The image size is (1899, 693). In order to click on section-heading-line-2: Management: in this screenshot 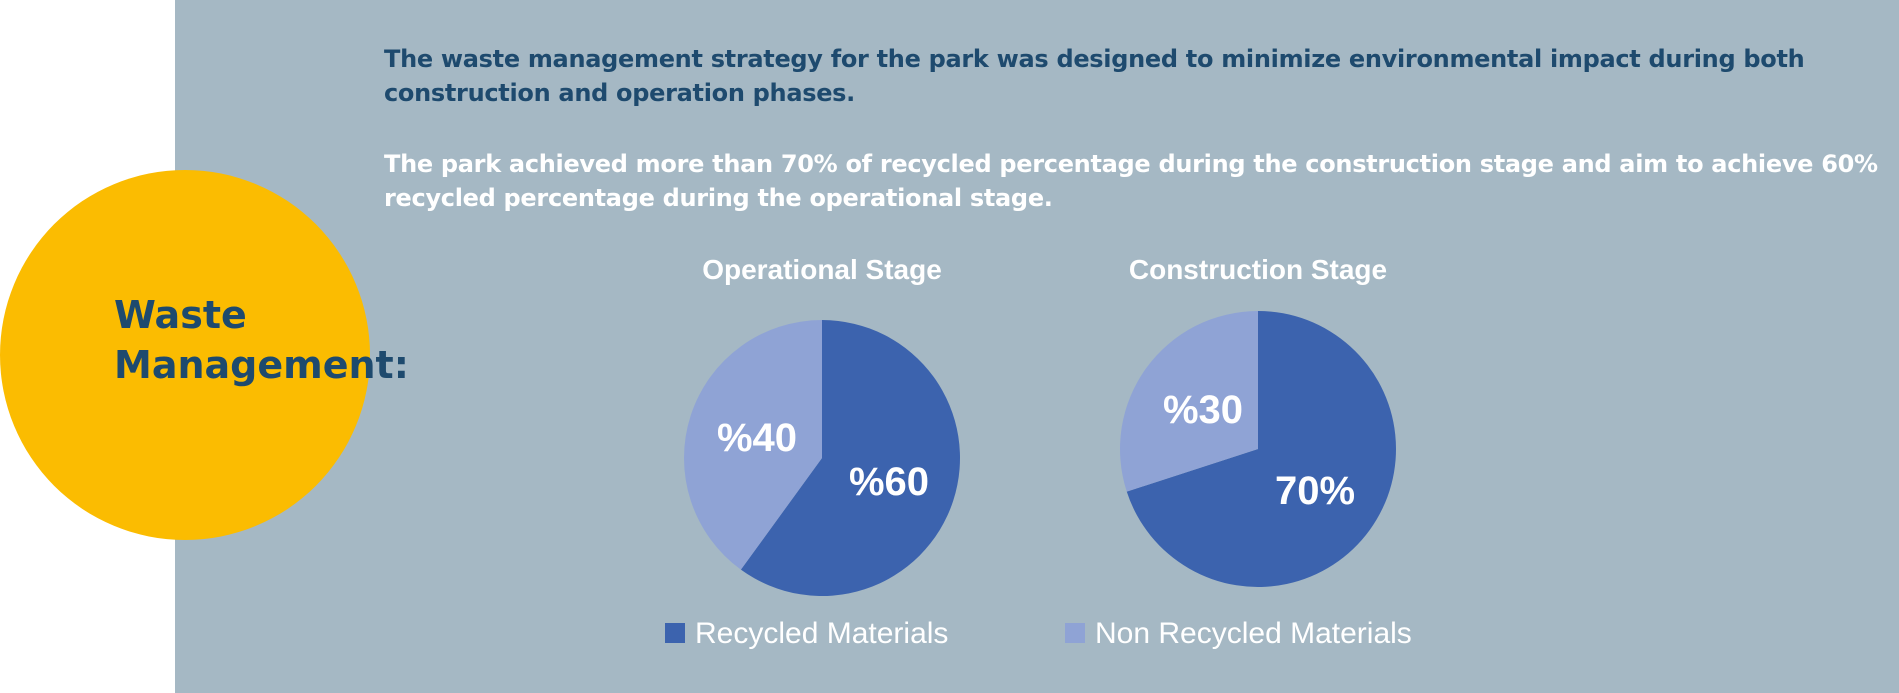, I will do `click(261, 365)`.